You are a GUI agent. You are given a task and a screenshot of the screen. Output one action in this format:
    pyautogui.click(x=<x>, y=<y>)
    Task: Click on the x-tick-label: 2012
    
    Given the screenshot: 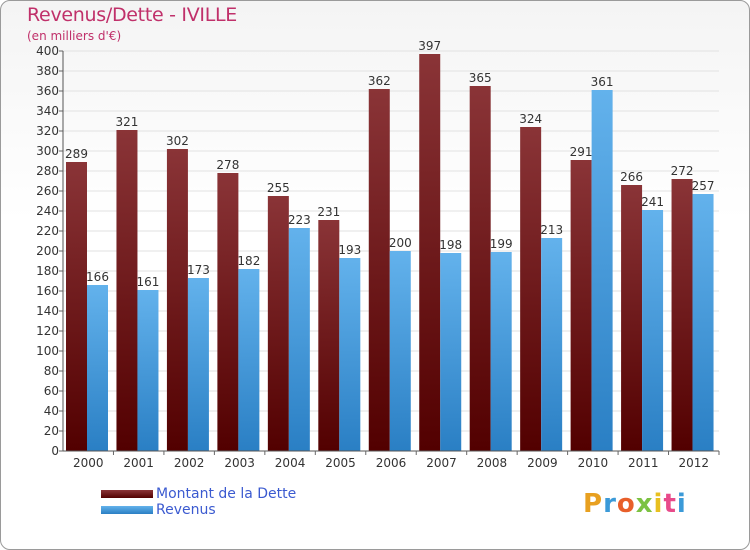 What is the action you would take?
    pyautogui.click(x=693, y=463)
    